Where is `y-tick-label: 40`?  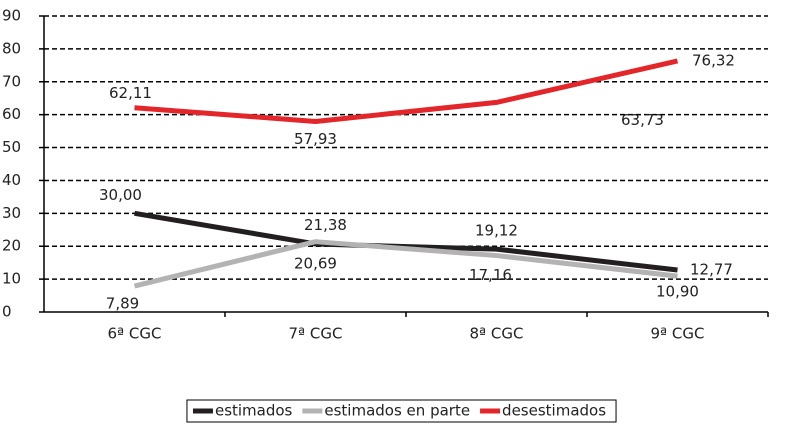
y-tick-label: 40 is located at coordinates (11, 180).